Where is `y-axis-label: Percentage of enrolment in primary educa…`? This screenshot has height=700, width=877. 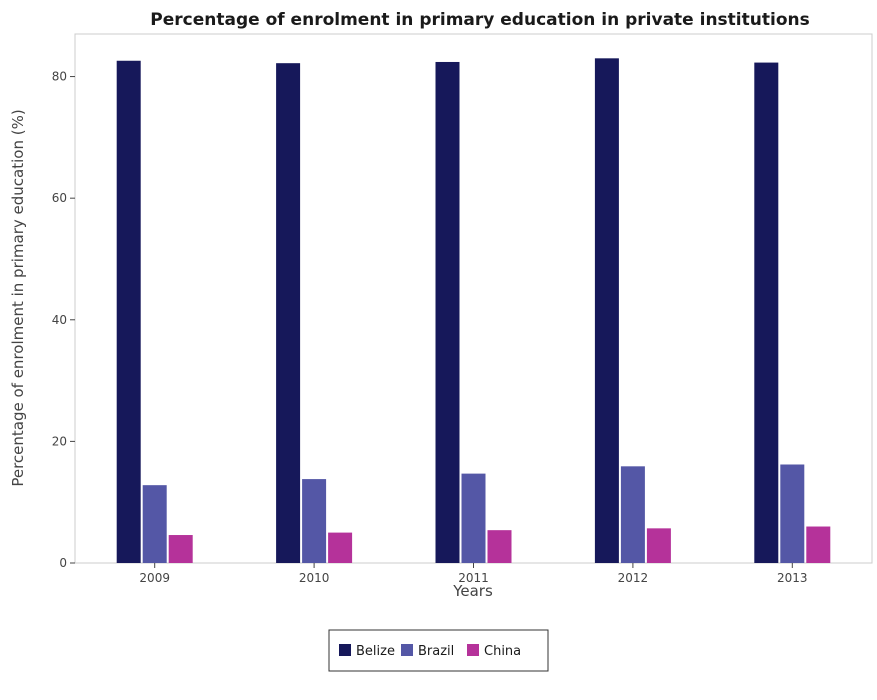 y-axis-label: Percentage of enrolment in primary educa… is located at coordinates (18, 297).